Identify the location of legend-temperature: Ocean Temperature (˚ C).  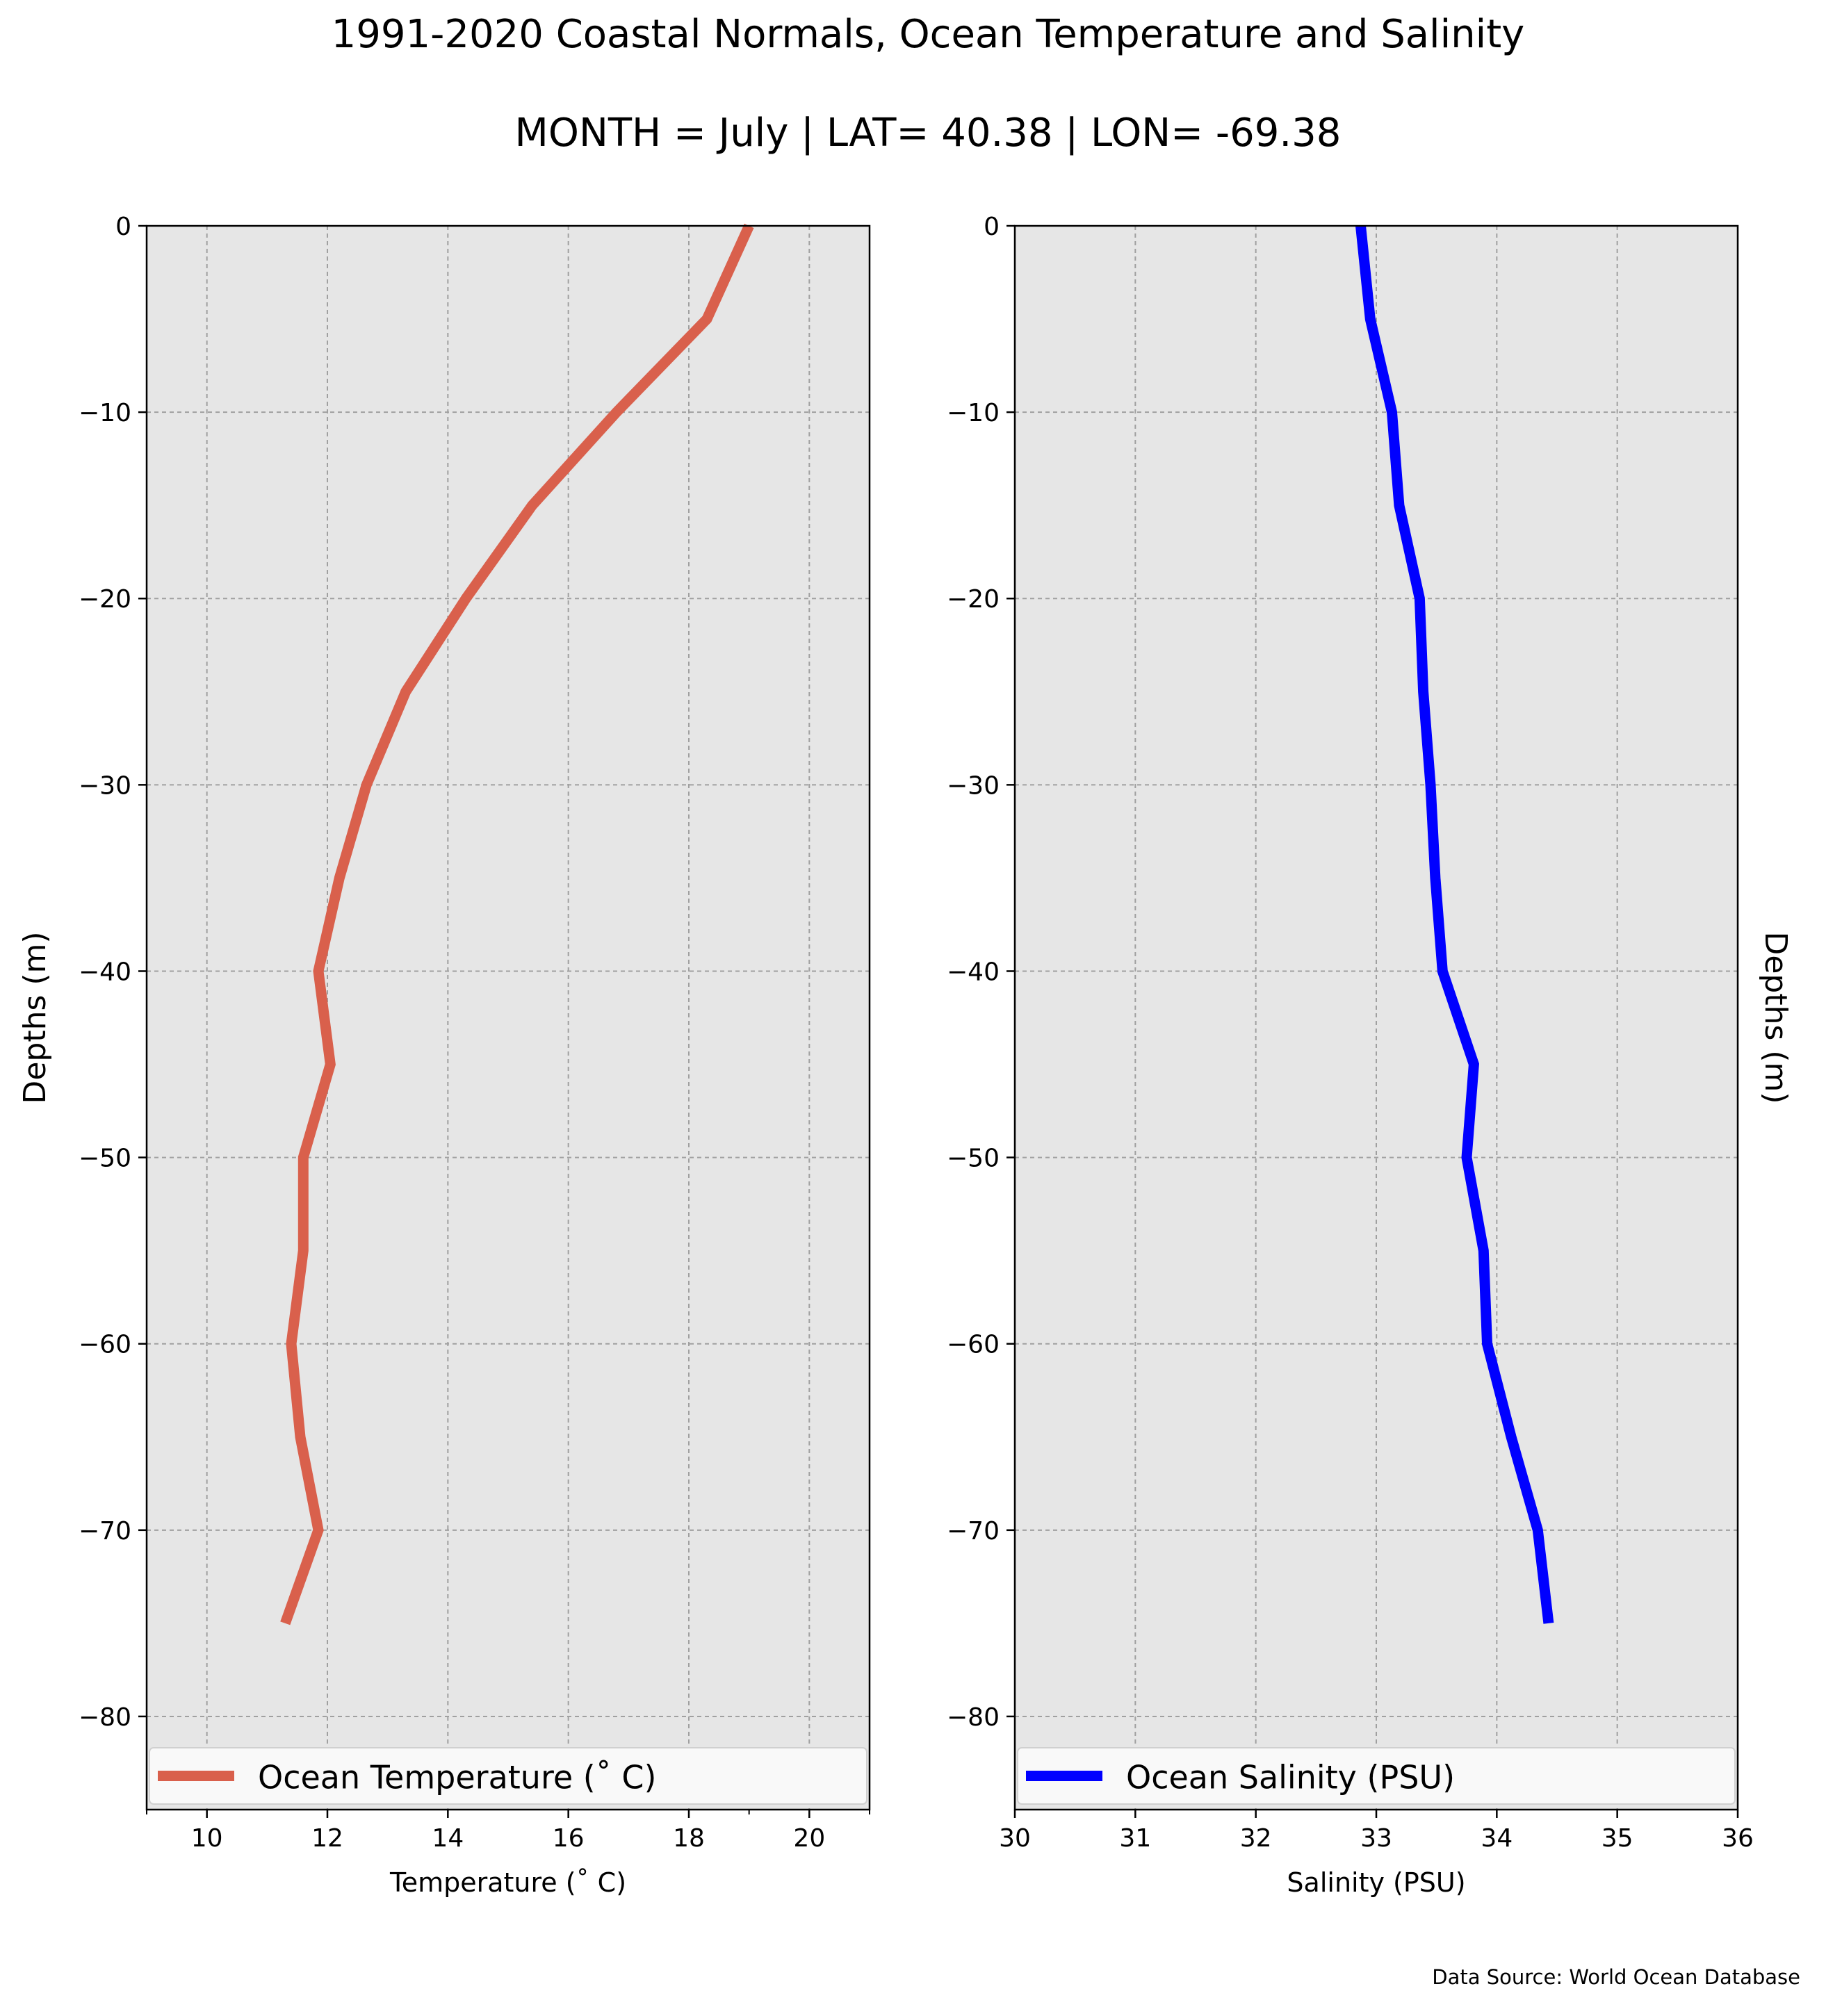
(508, 1776).